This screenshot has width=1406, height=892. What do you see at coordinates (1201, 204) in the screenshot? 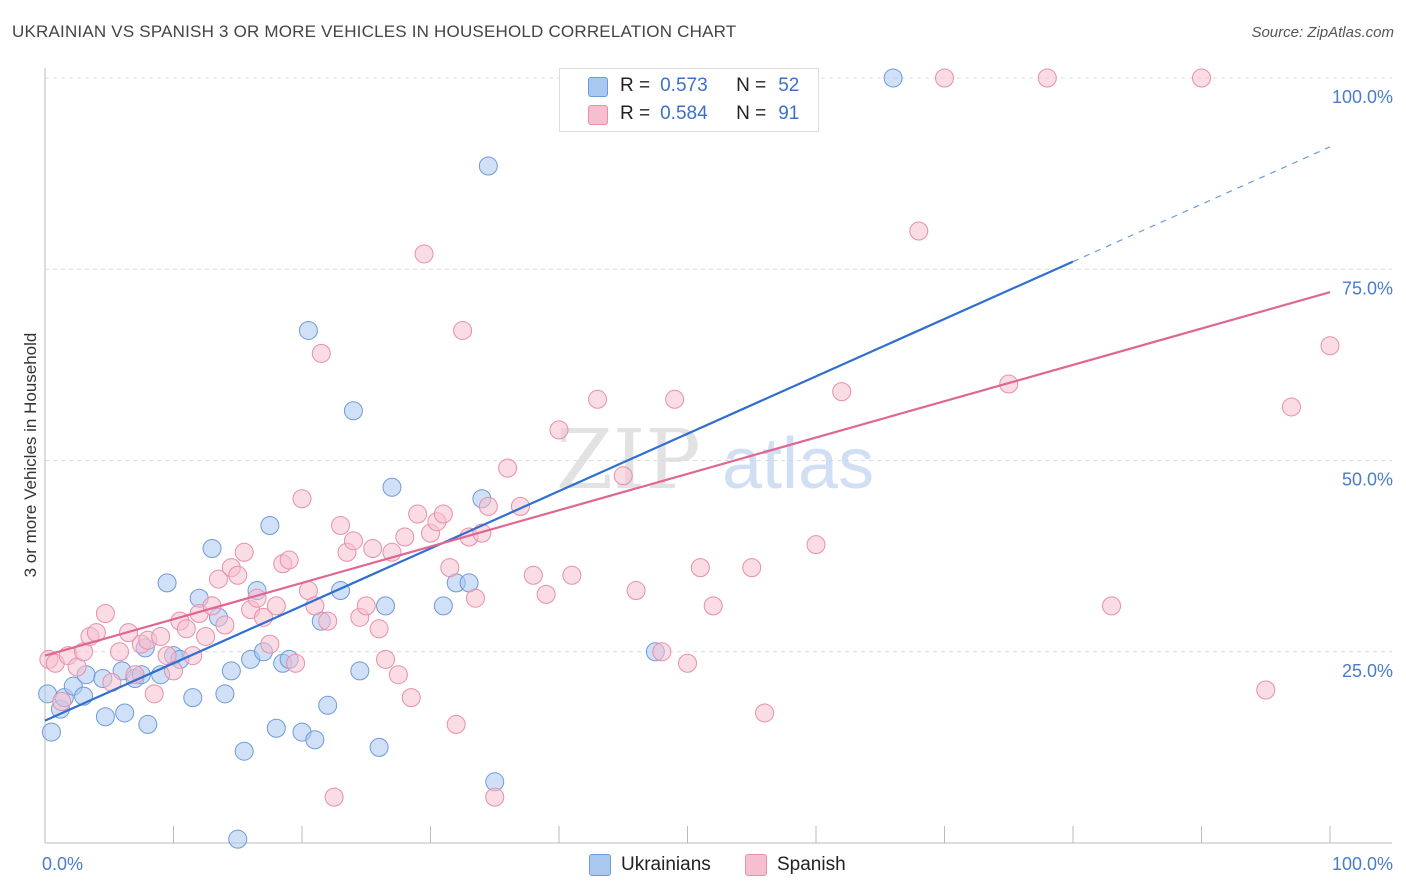
I see `ukrainians-trend-extension` at bounding box center [1201, 204].